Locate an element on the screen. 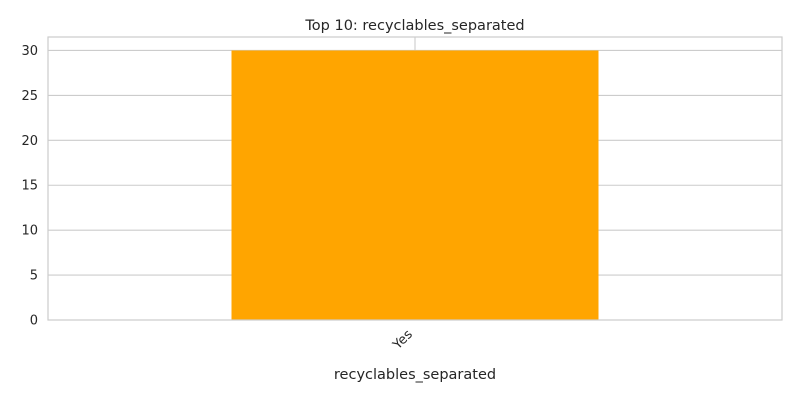 The height and width of the screenshot is (400, 800). y-tick-labels: 0 5 10 15 20 25 30 is located at coordinates (29, 186).